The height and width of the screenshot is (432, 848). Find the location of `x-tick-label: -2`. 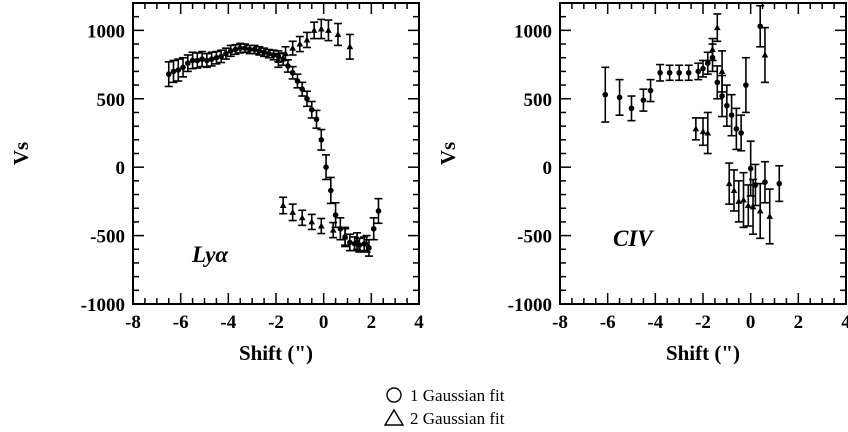

x-tick-label: -2 is located at coordinates (703, 322).